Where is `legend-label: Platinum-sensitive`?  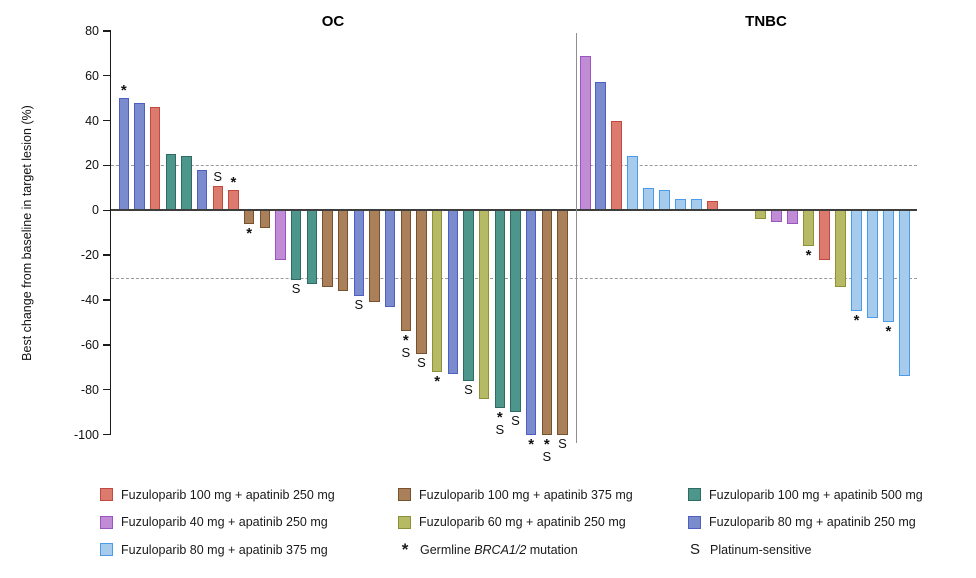 legend-label: Platinum-sensitive is located at coordinates (761, 549).